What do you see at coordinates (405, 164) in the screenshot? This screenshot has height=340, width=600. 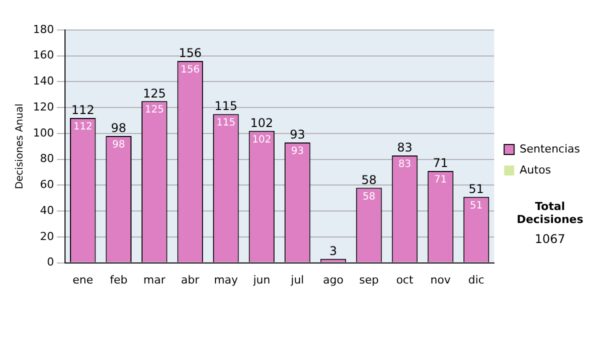 I see `data-label: 83` at bounding box center [405, 164].